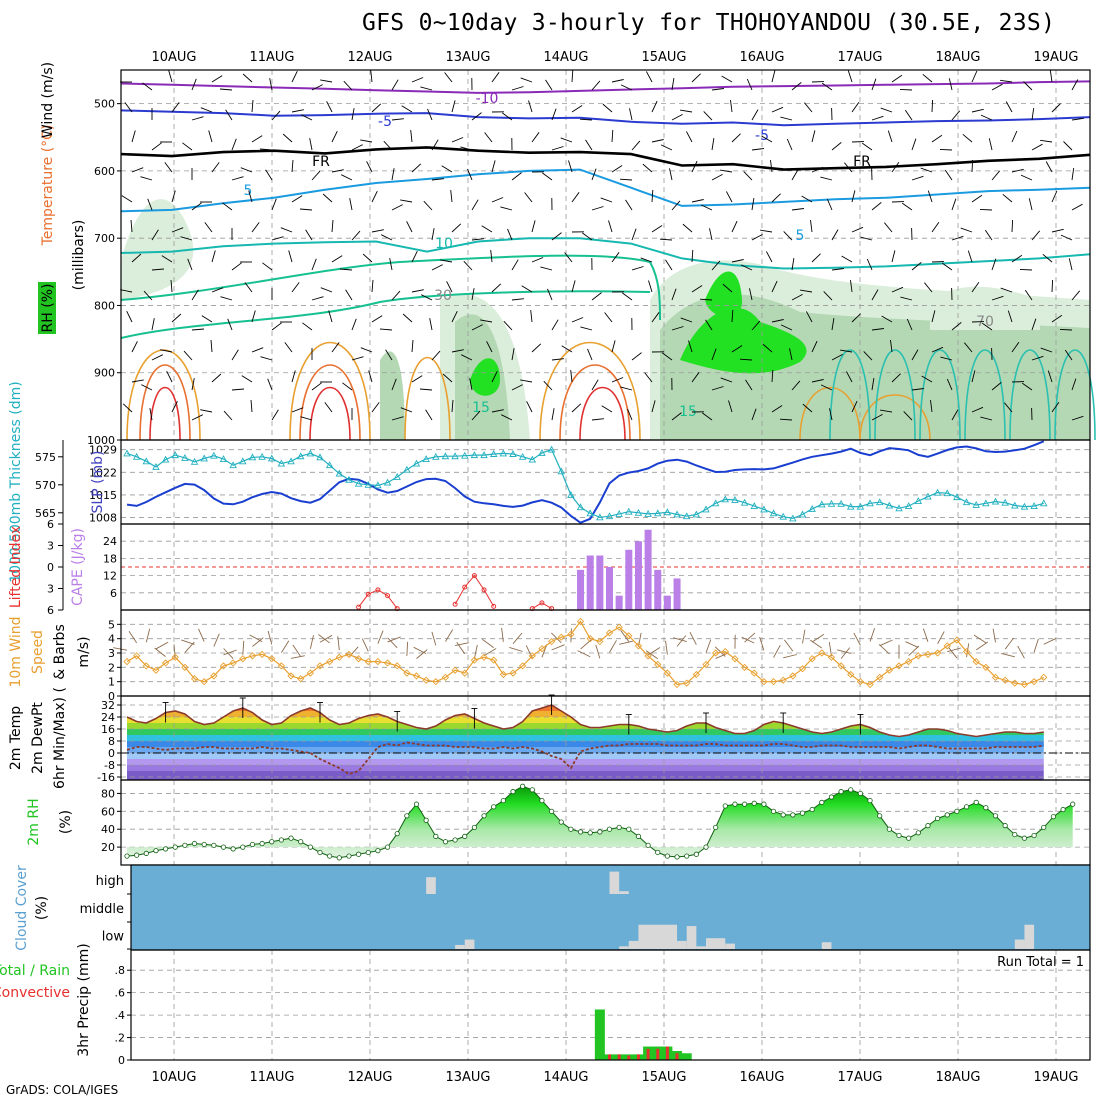 The width and height of the screenshot is (1100, 1100). Describe the element at coordinates (120, 993) in the screenshot. I see `y-tick-label: .6` at that location.